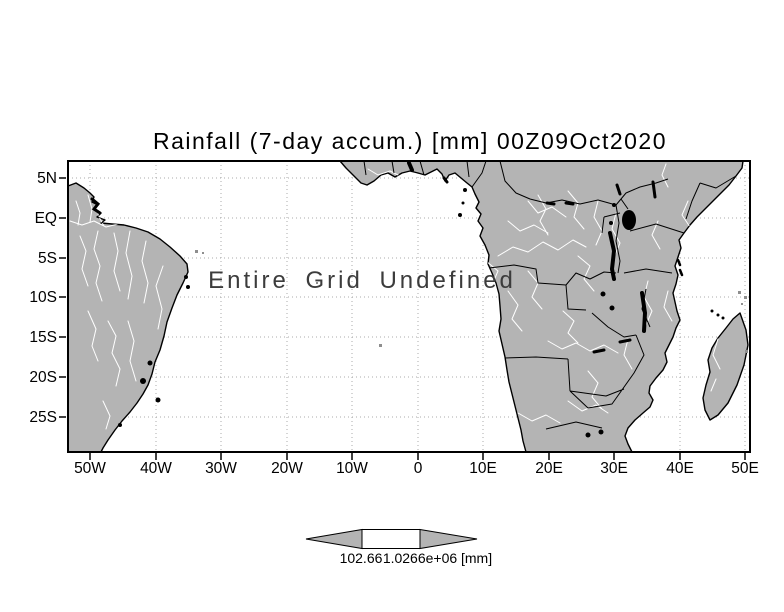 Image resolution: width=784 pixels, height=612 pixels. I want to click on colorbar-right-value: 1.0266e+06, so click(420, 558).